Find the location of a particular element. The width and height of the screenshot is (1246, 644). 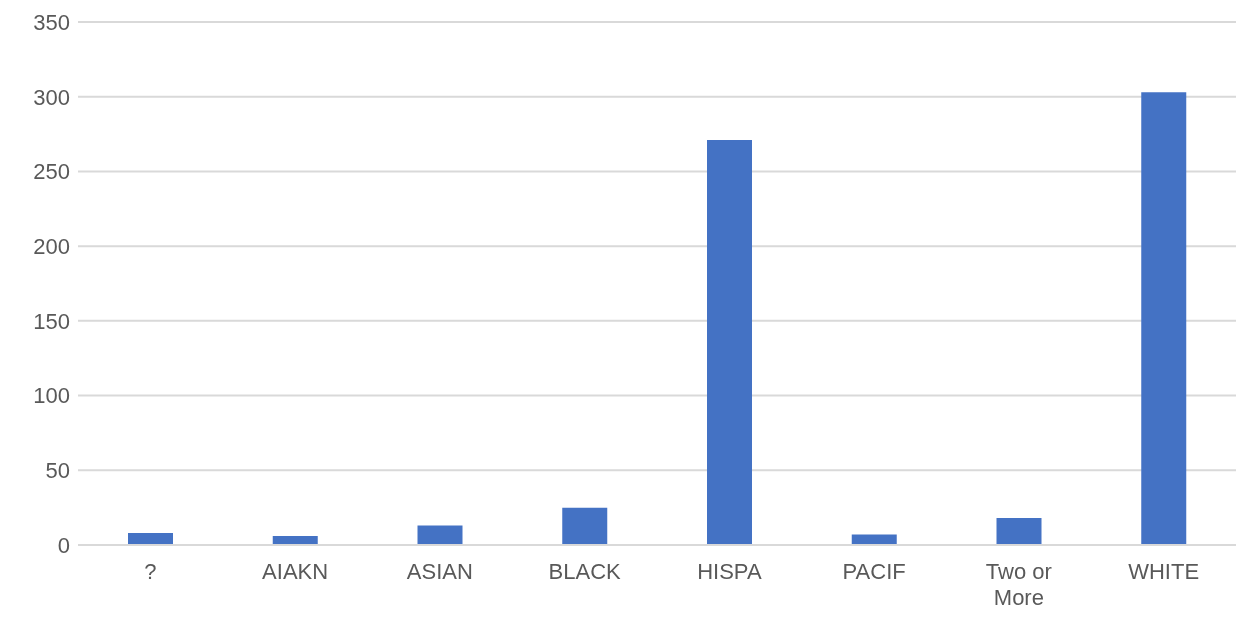

x-tick-label: BLACK is located at coordinates (585, 571).